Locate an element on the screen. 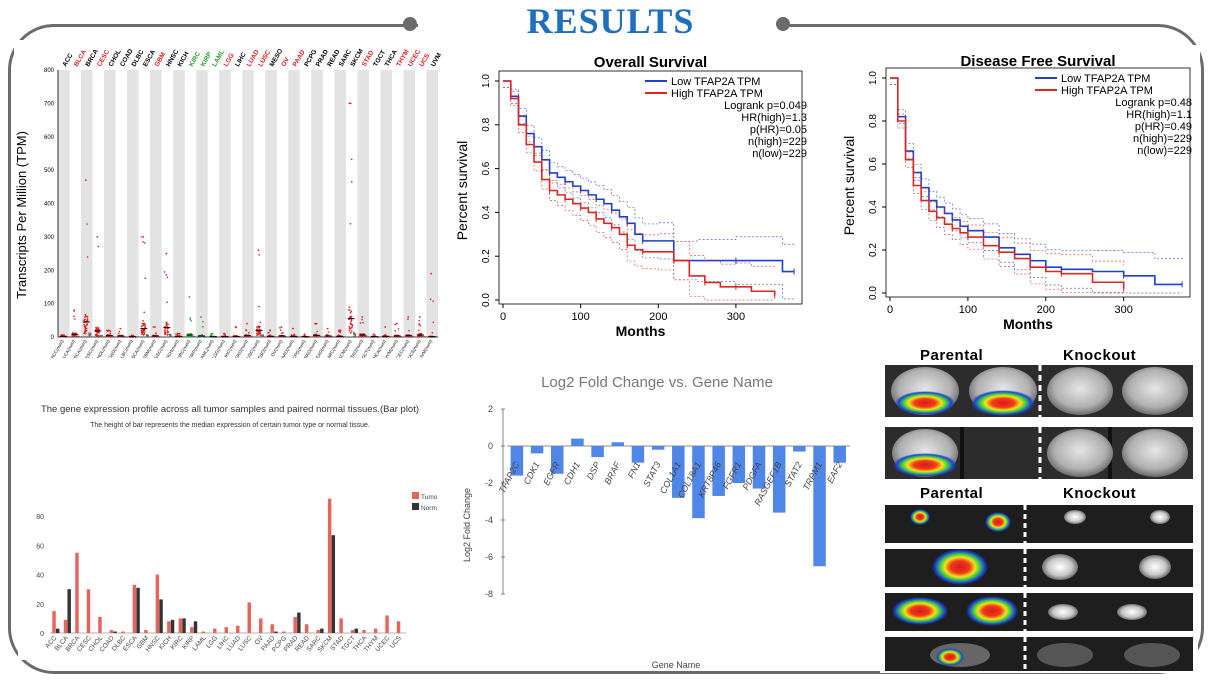 This screenshot has height=683, width=1221. dot-plot-cancer-label: UVM is located at coordinates (436, 60).